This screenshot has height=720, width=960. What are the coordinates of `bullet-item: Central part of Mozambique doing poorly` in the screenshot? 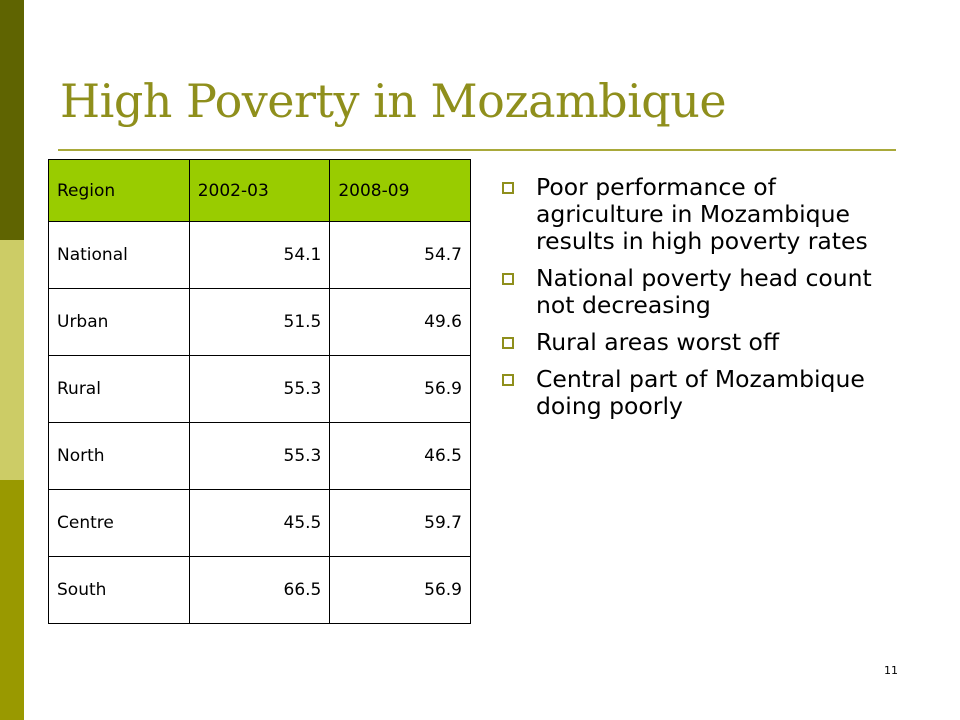 It's located at (705, 393).